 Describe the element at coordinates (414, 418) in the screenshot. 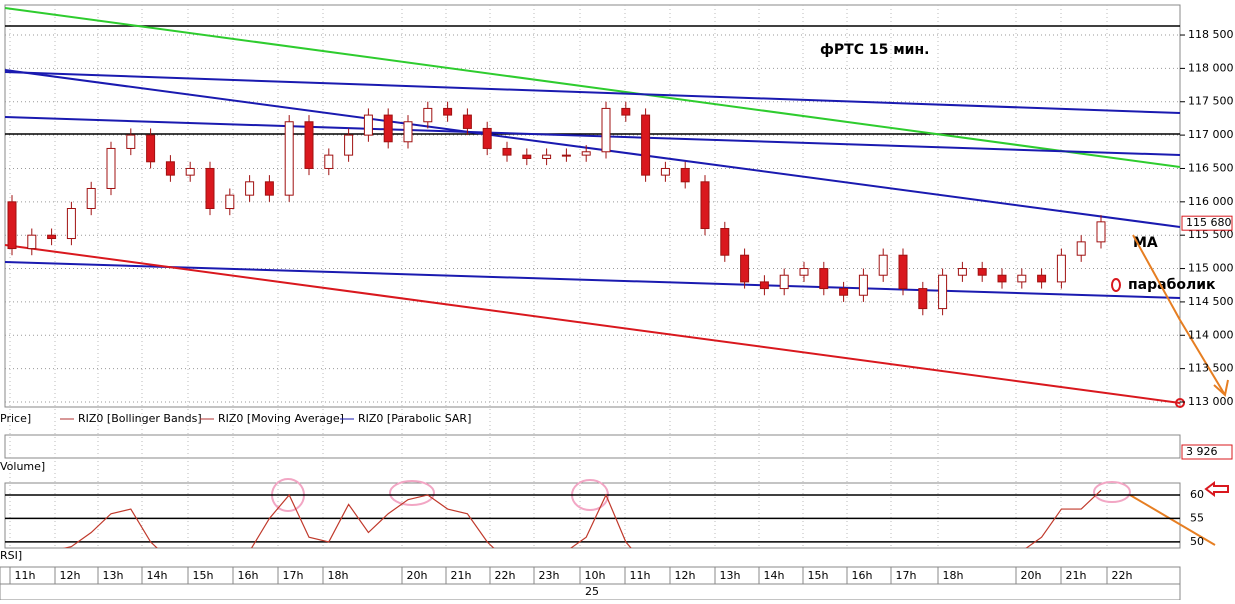

I see `legend-entry: RIZ0 [Parabolic SAR]` at that location.